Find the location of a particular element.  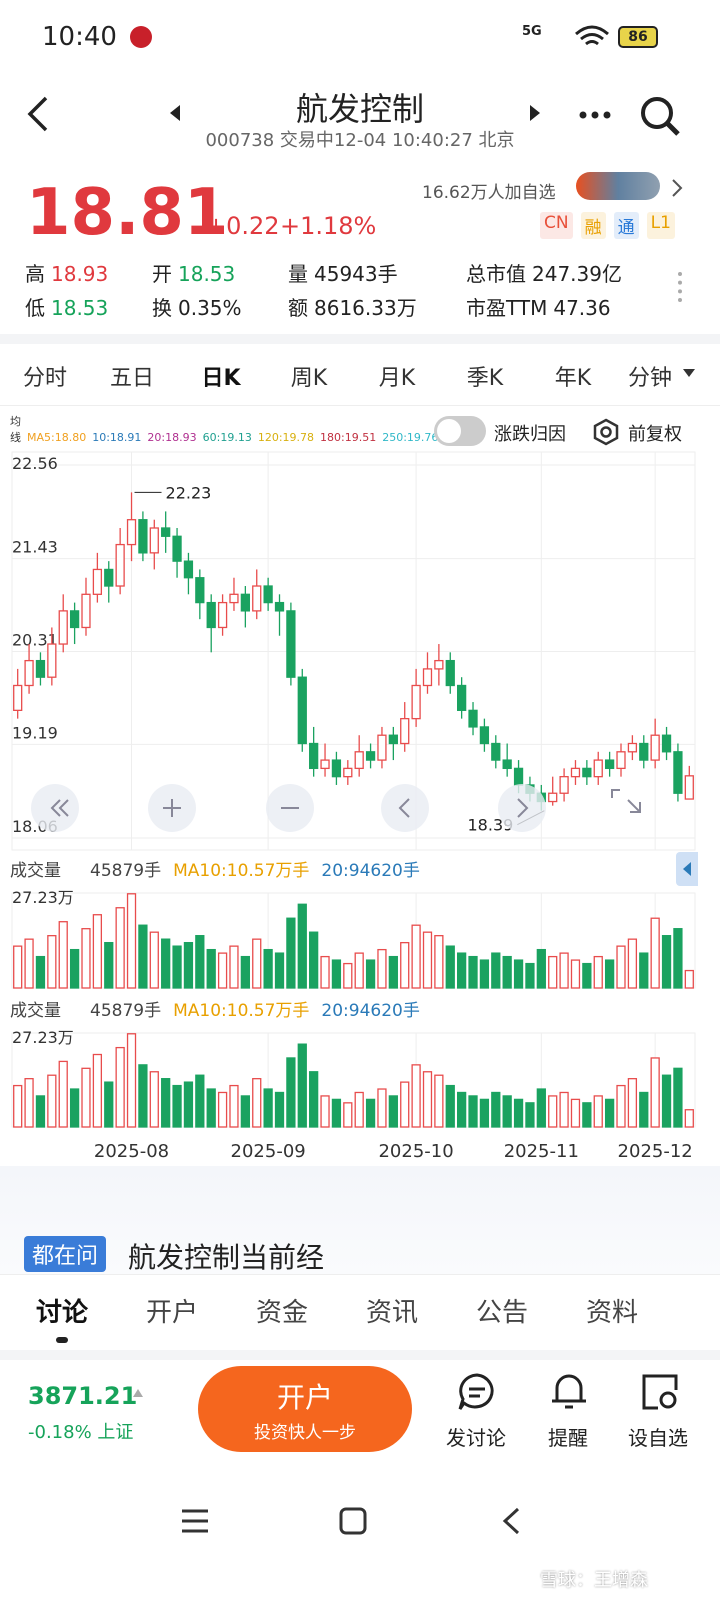

content-tab: 讨论 is located at coordinates (62, 1313).